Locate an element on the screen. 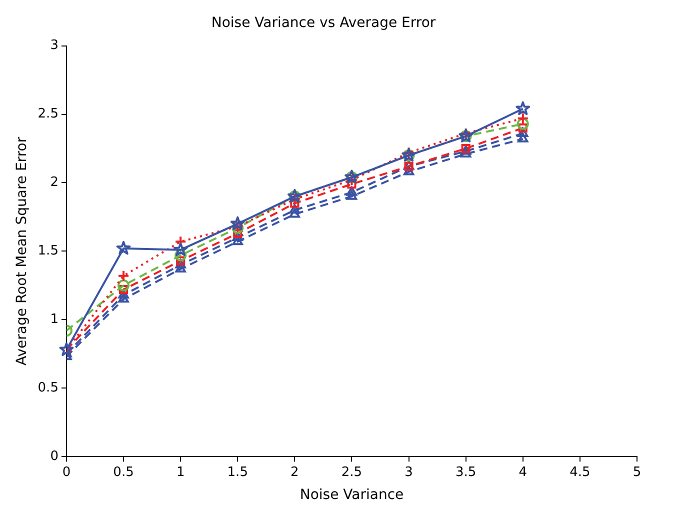  x-tick-label: 0 is located at coordinates (66, 472).